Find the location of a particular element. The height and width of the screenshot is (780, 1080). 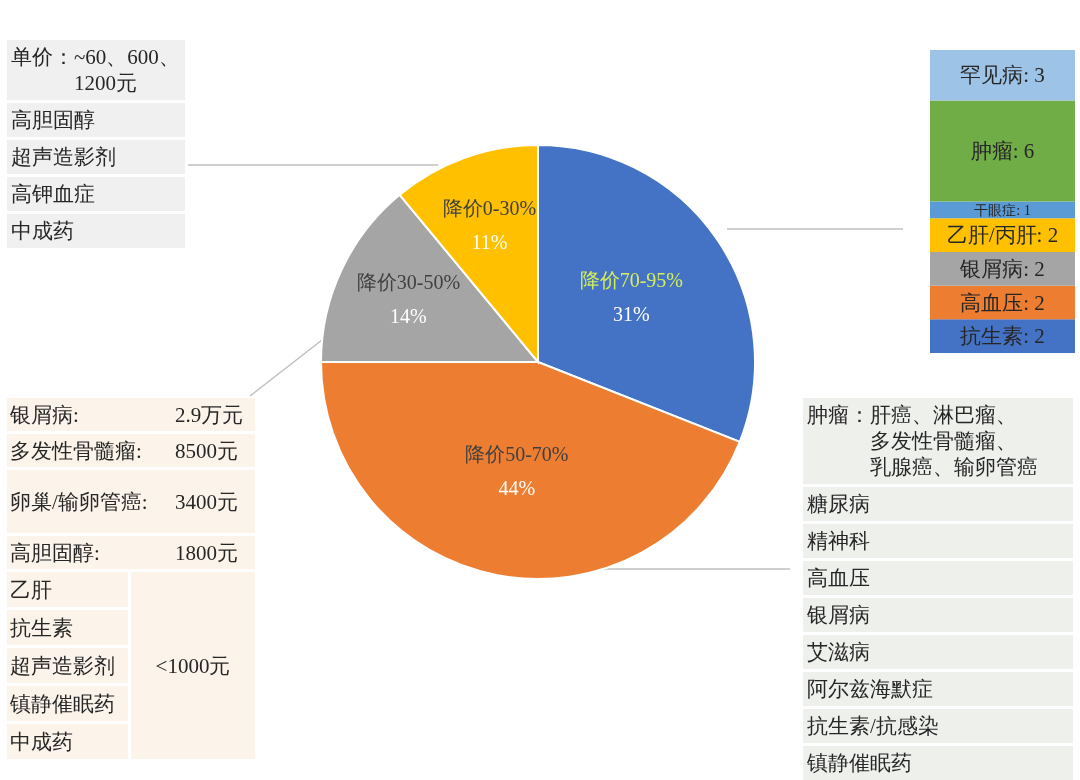

text: 单价：~60、600、1200元 is located at coordinates (96, 70).